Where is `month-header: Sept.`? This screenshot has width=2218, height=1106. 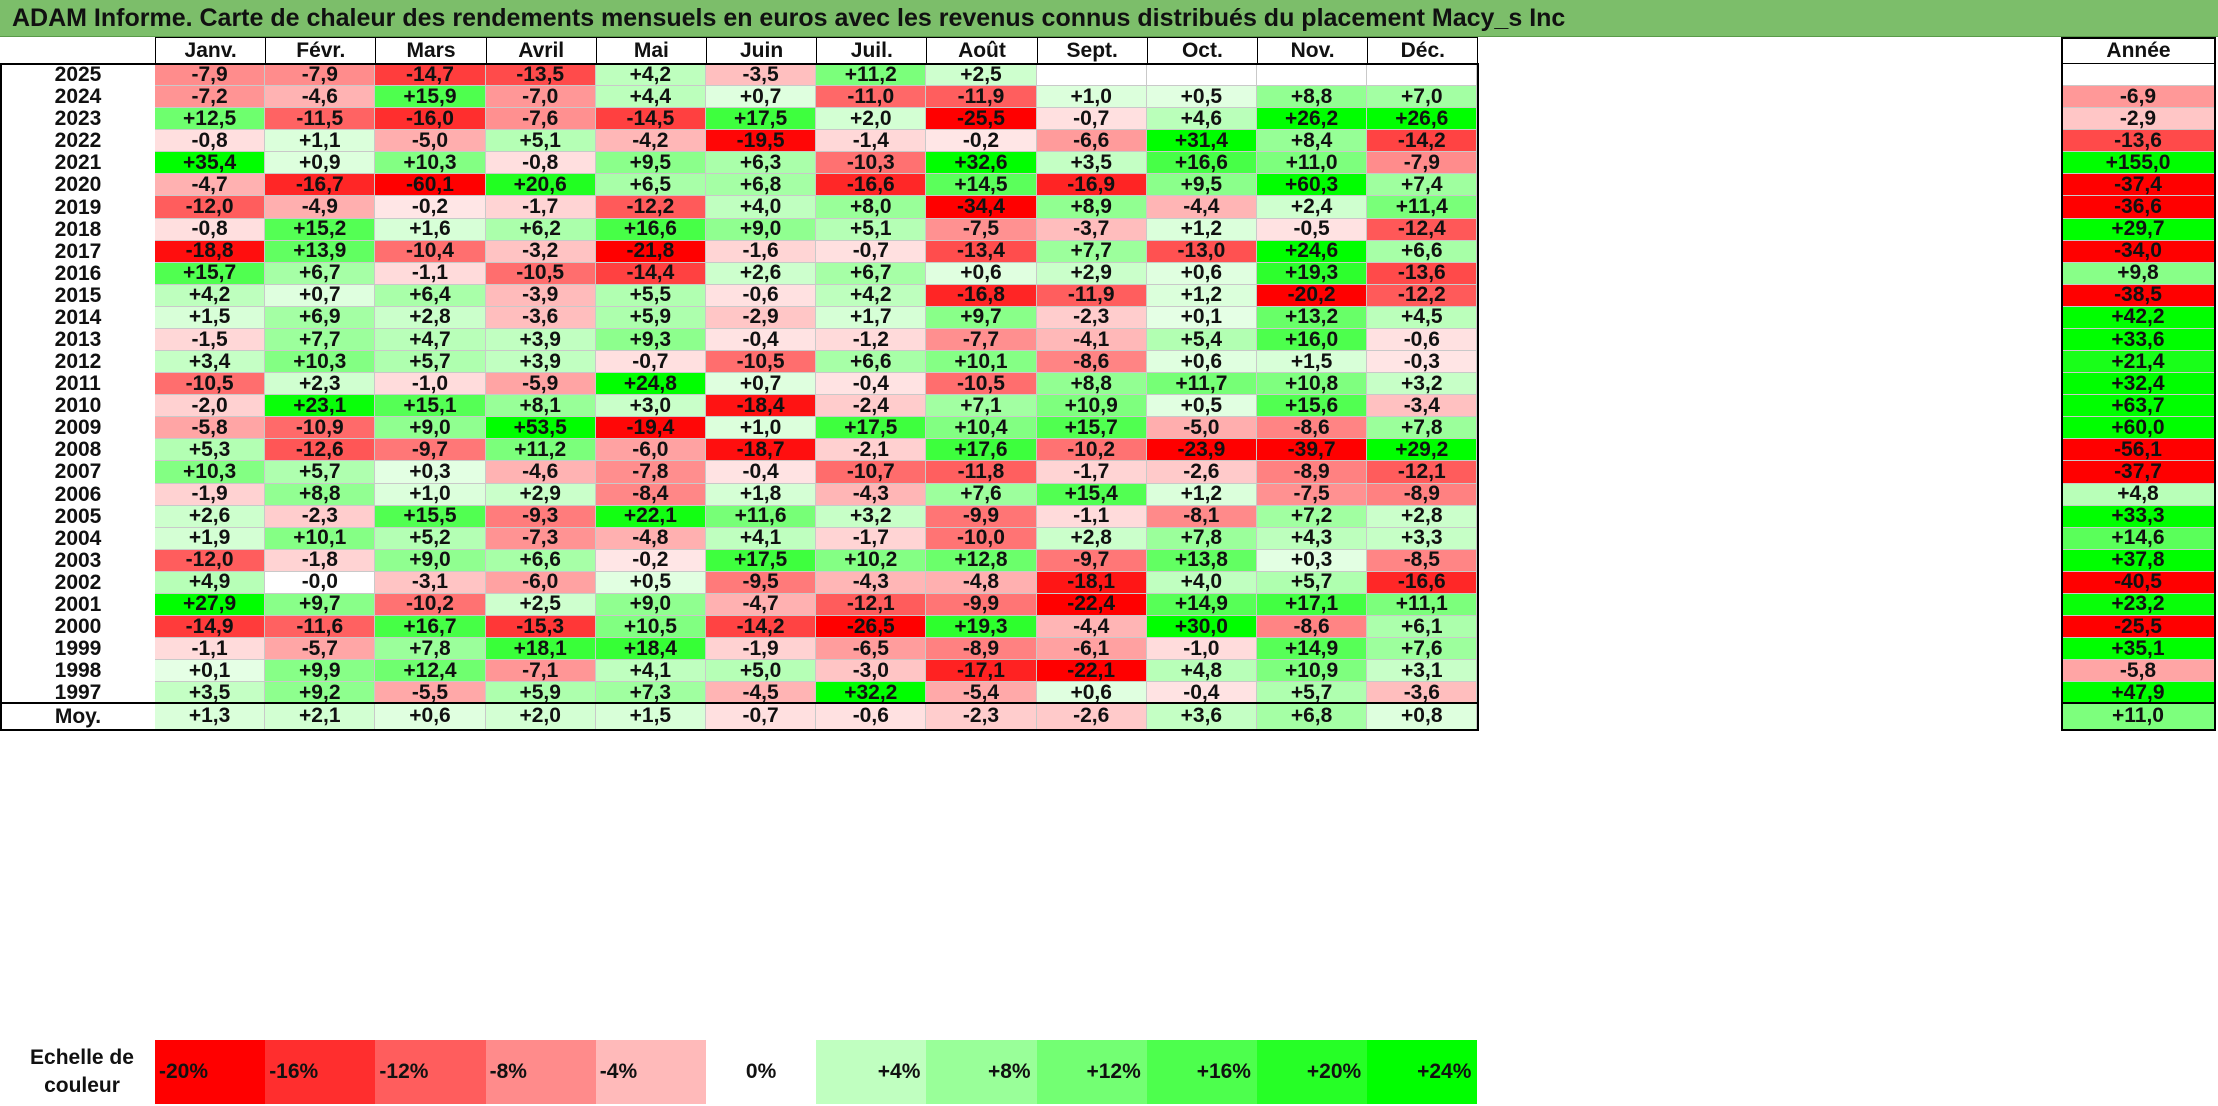
month-header: Sept. is located at coordinates (1092, 50).